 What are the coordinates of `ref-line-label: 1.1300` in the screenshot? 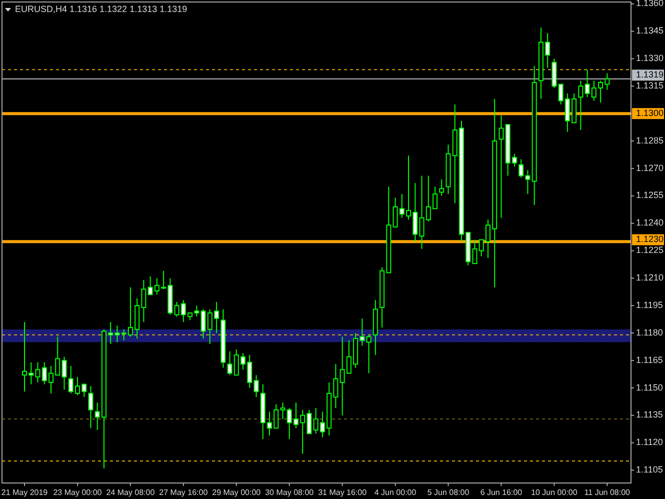 It's located at (650, 113).